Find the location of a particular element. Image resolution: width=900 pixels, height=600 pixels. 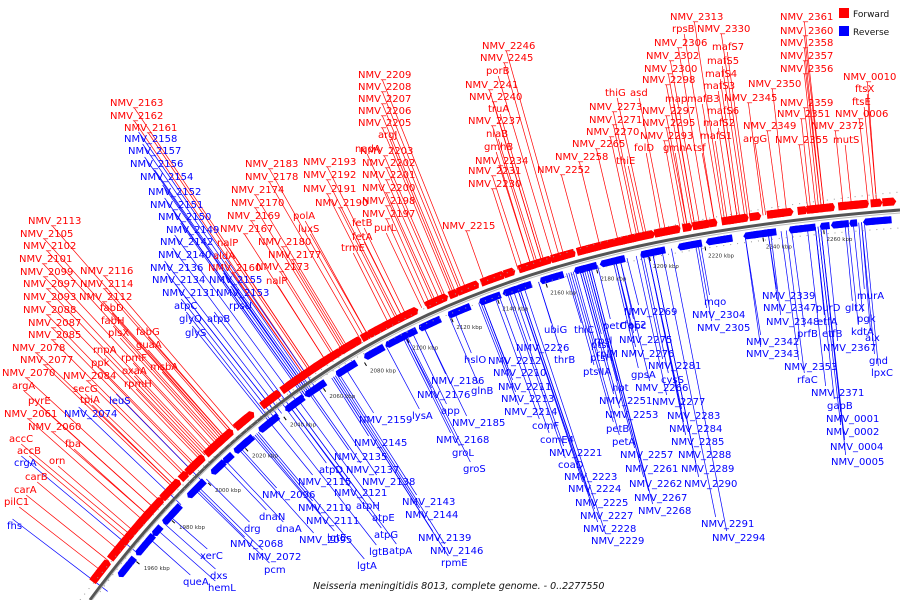

gene-label: NMV_2112 is located at coordinates (105, 297).